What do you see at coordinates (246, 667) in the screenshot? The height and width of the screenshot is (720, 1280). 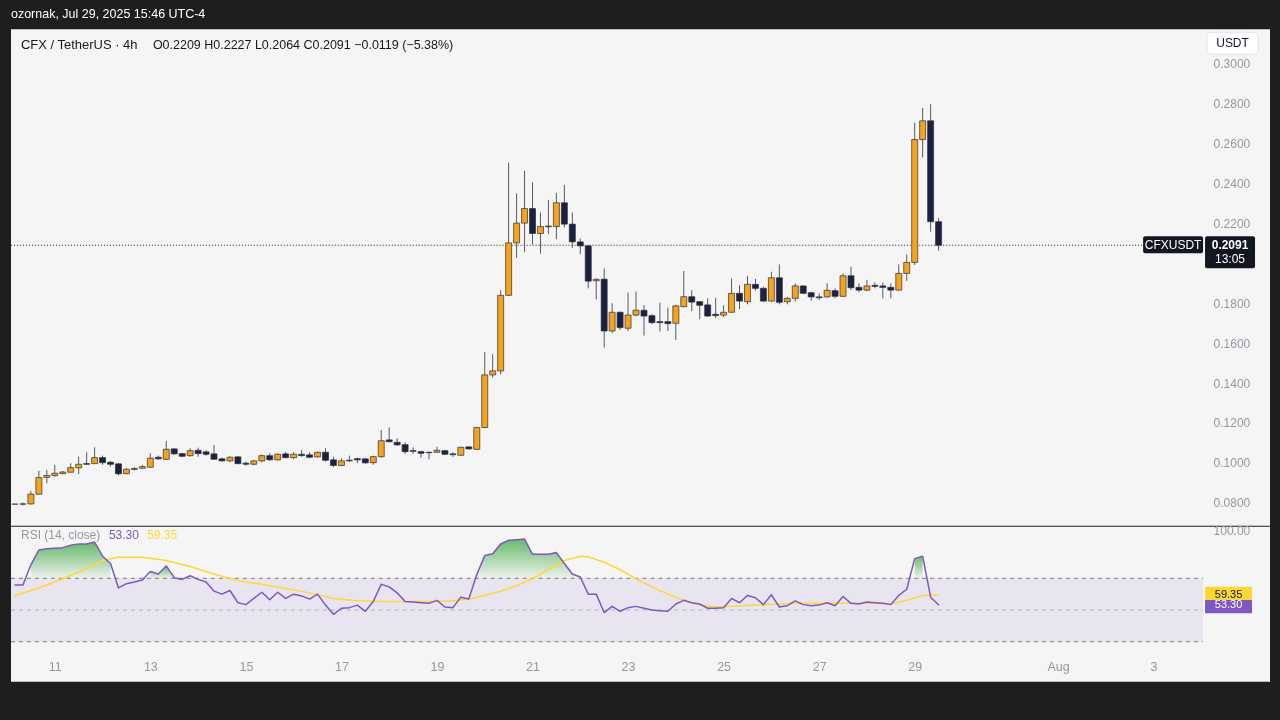 I see `x-tick-label: 15` at bounding box center [246, 667].